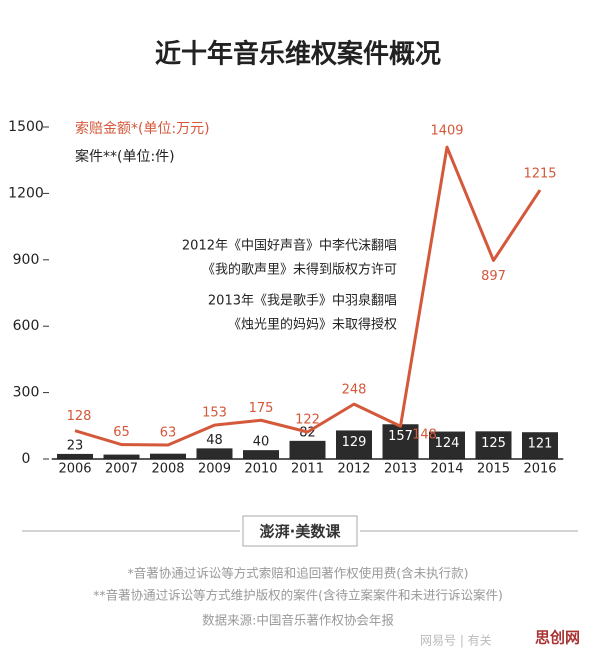 The width and height of the screenshot is (596, 657). What do you see at coordinates (400, 469) in the screenshot?
I see `x-tick-label: 2013` at bounding box center [400, 469].